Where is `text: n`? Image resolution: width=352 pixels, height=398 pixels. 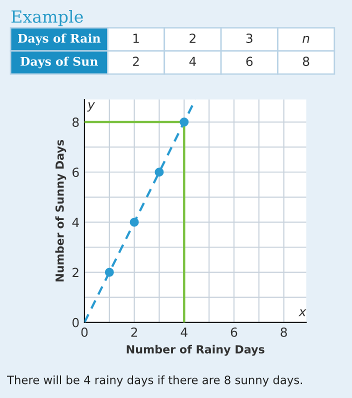 text: n is located at coordinates (306, 39).